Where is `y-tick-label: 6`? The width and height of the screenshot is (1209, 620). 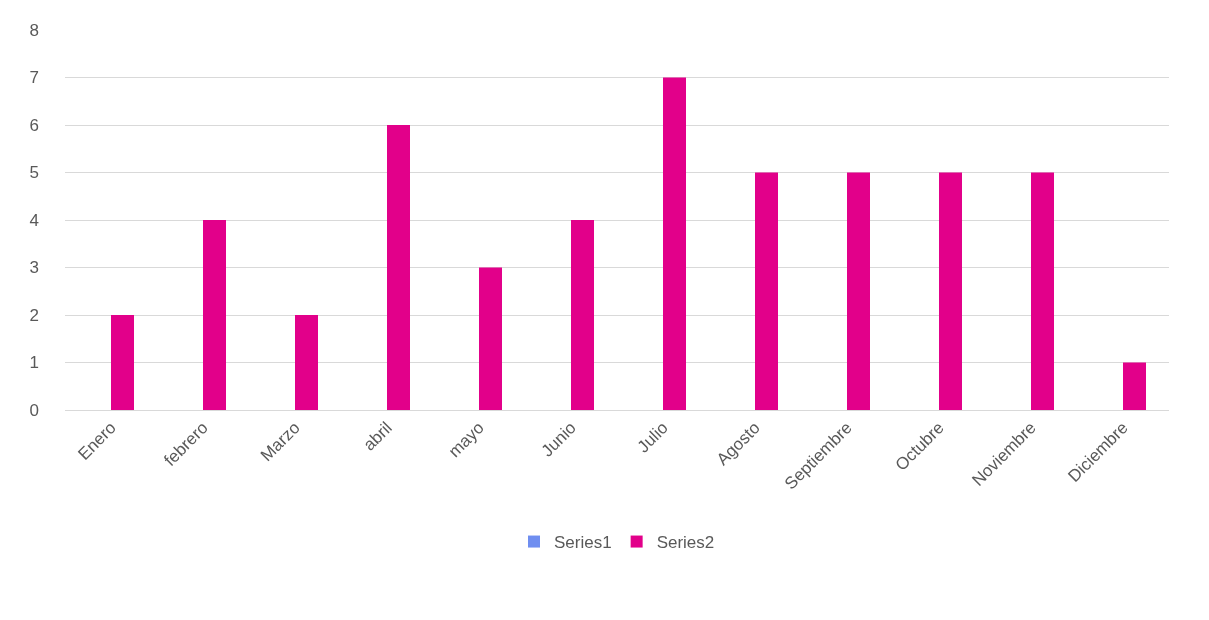 y-tick-label: 6 is located at coordinates (34, 125).